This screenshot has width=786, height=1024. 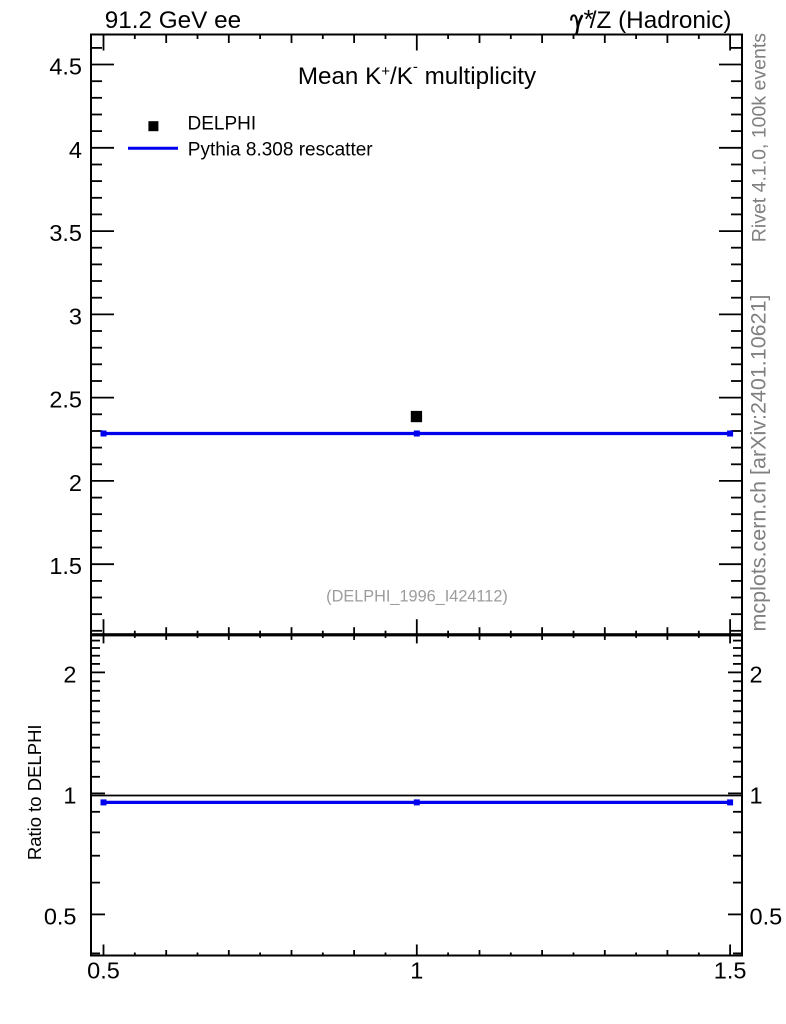 I want to click on svg-text: 3.5, so click(x=65, y=233).